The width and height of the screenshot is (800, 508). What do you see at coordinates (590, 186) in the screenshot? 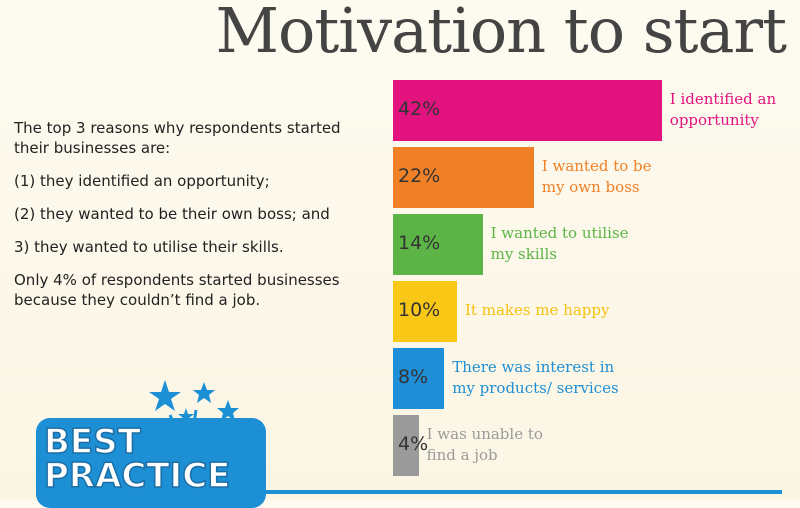
I see `category-line: my own boss` at bounding box center [590, 186].